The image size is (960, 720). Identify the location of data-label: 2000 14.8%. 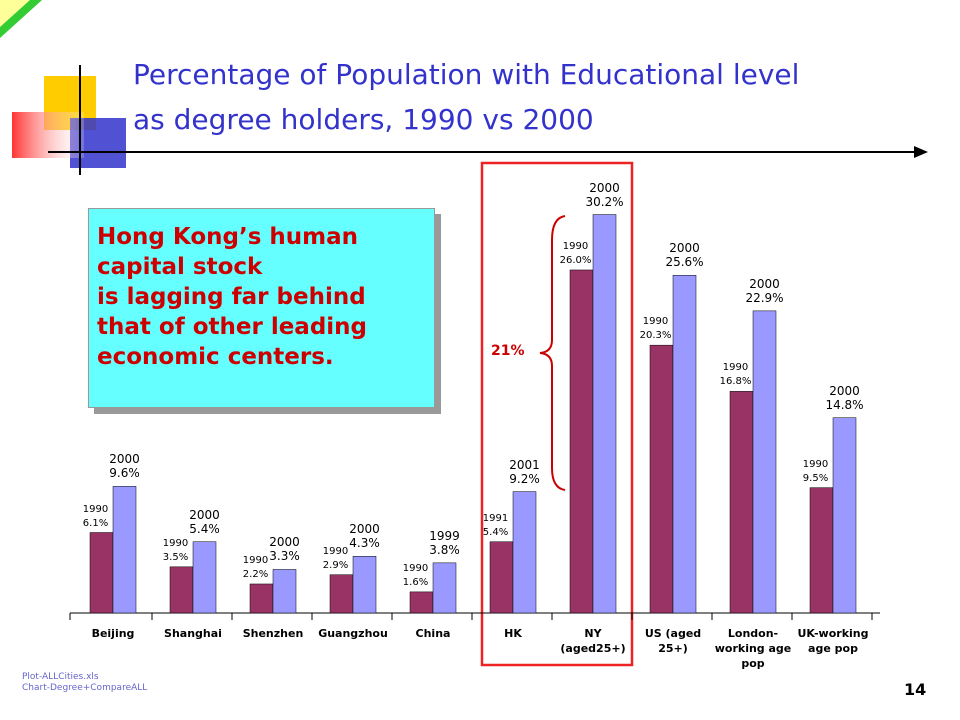
(844, 397).